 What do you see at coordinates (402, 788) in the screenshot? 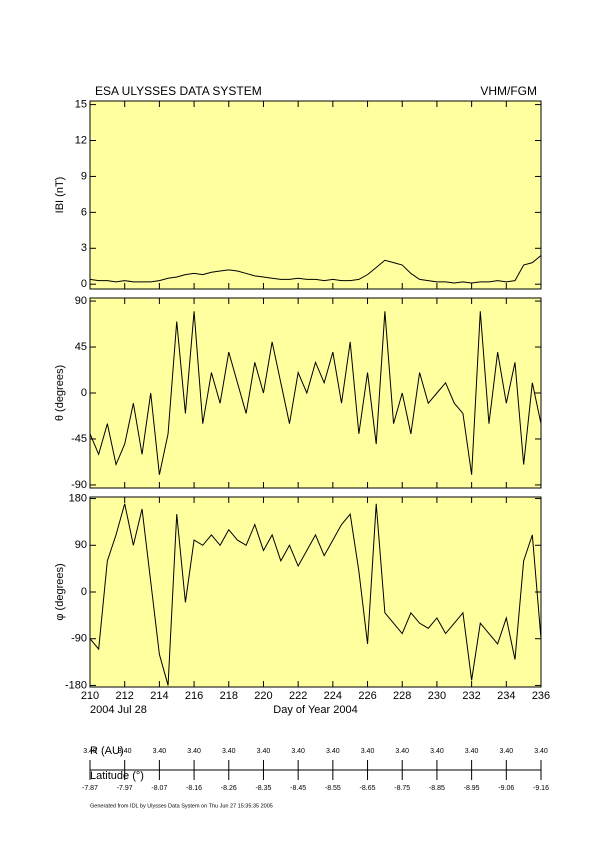
I see `lat-value: -8.75` at bounding box center [402, 788].